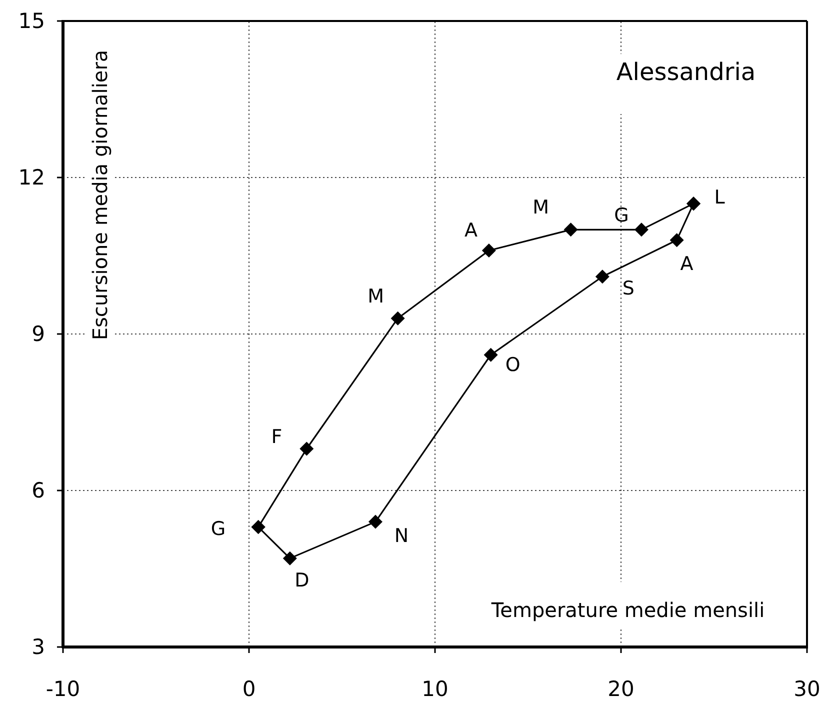 The width and height of the screenshot is (828, 715). Describe the element at coordinates (100, 195) in the screenshot. I see `y-axis-title: Escursione media giornaliera` at that location.